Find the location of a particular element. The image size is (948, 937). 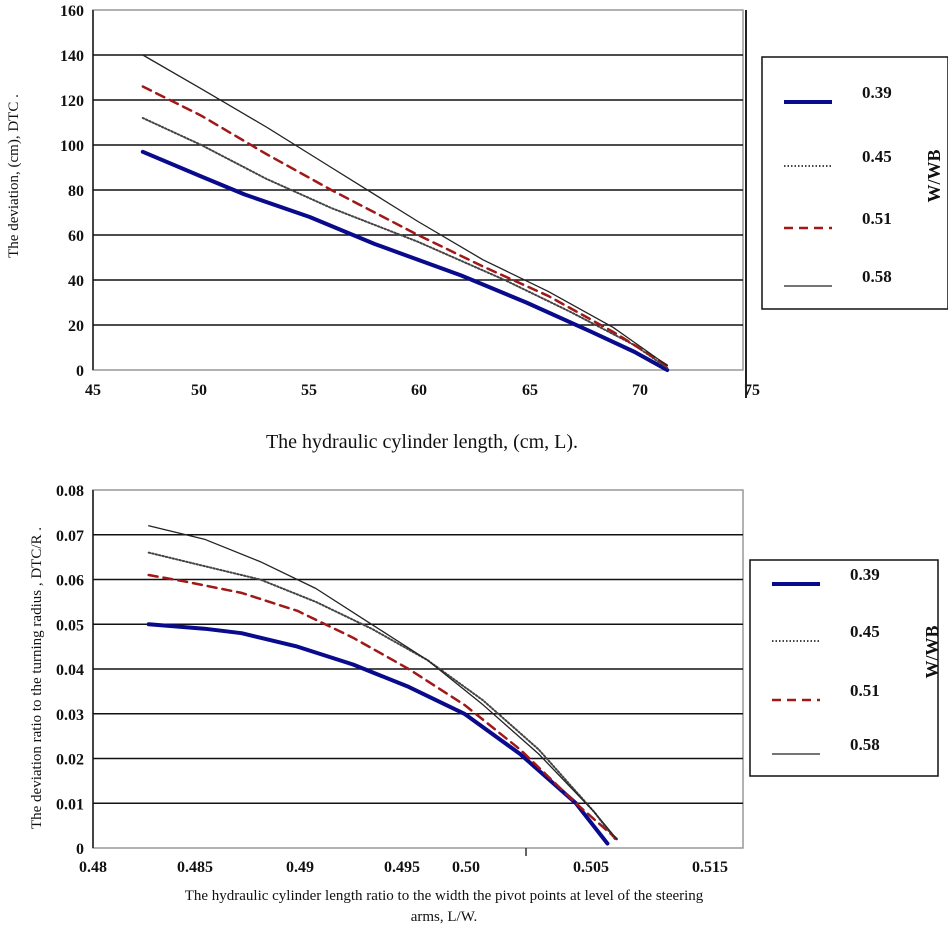

x-tick-label: 50 is located at coordinates (199, 390).